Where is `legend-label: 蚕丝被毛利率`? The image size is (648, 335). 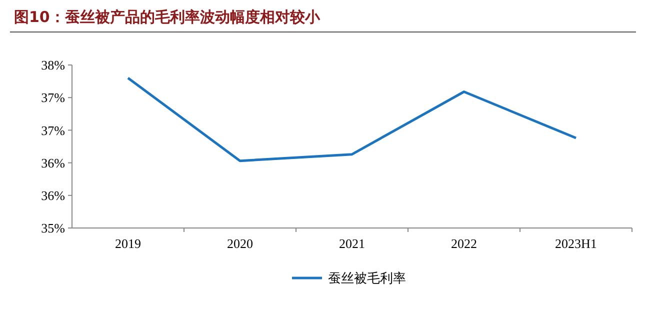
legend-label: 蚕丝被毛利率 is located at coordinates (367, 278).